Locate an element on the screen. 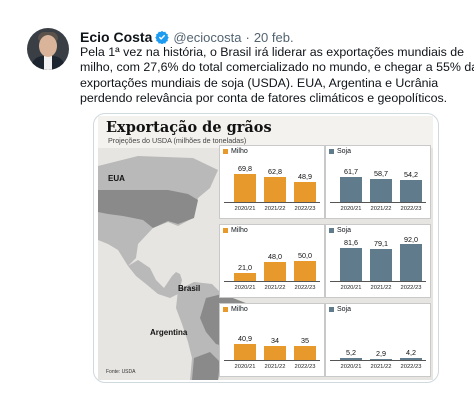 The width and height of the screenshot is (474, 408). map-label-argentina: Argentina is located at coordinates (169, 332).